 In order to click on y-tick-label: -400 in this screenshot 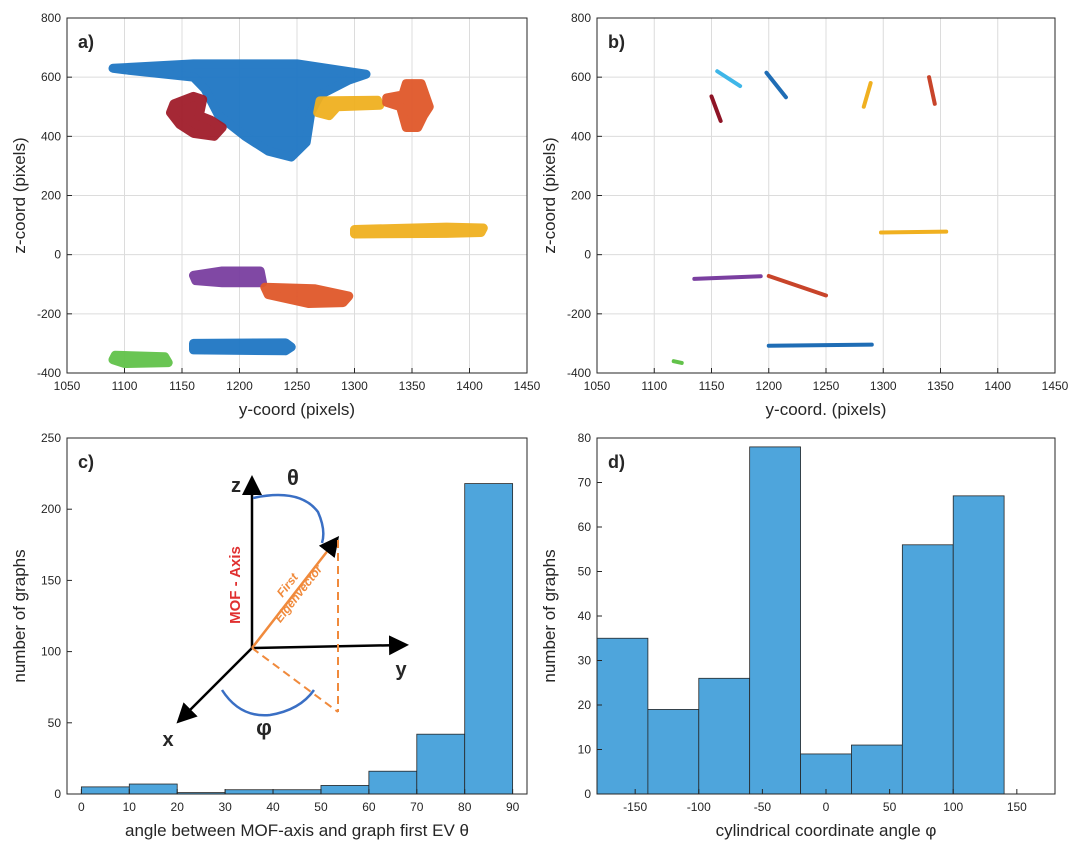, I will do `click(579, 373)`.